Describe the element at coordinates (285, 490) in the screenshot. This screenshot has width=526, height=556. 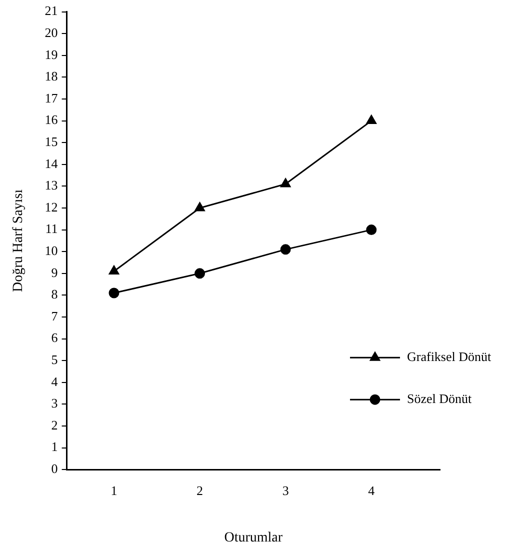
I see `x-tick-label: 3` at that location.